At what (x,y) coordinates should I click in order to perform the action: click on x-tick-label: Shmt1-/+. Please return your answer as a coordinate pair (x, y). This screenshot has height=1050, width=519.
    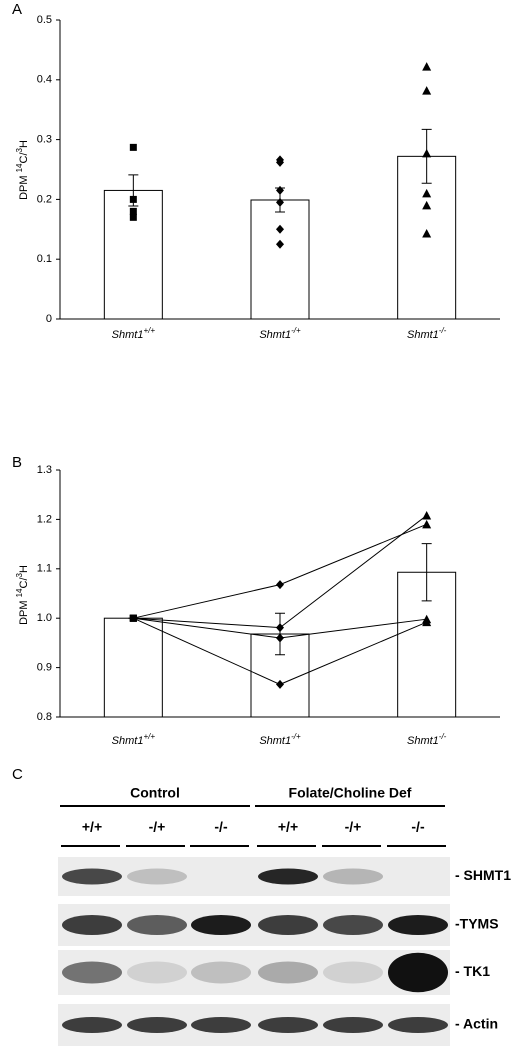
    Looking at the image, I should click on (280, 739).